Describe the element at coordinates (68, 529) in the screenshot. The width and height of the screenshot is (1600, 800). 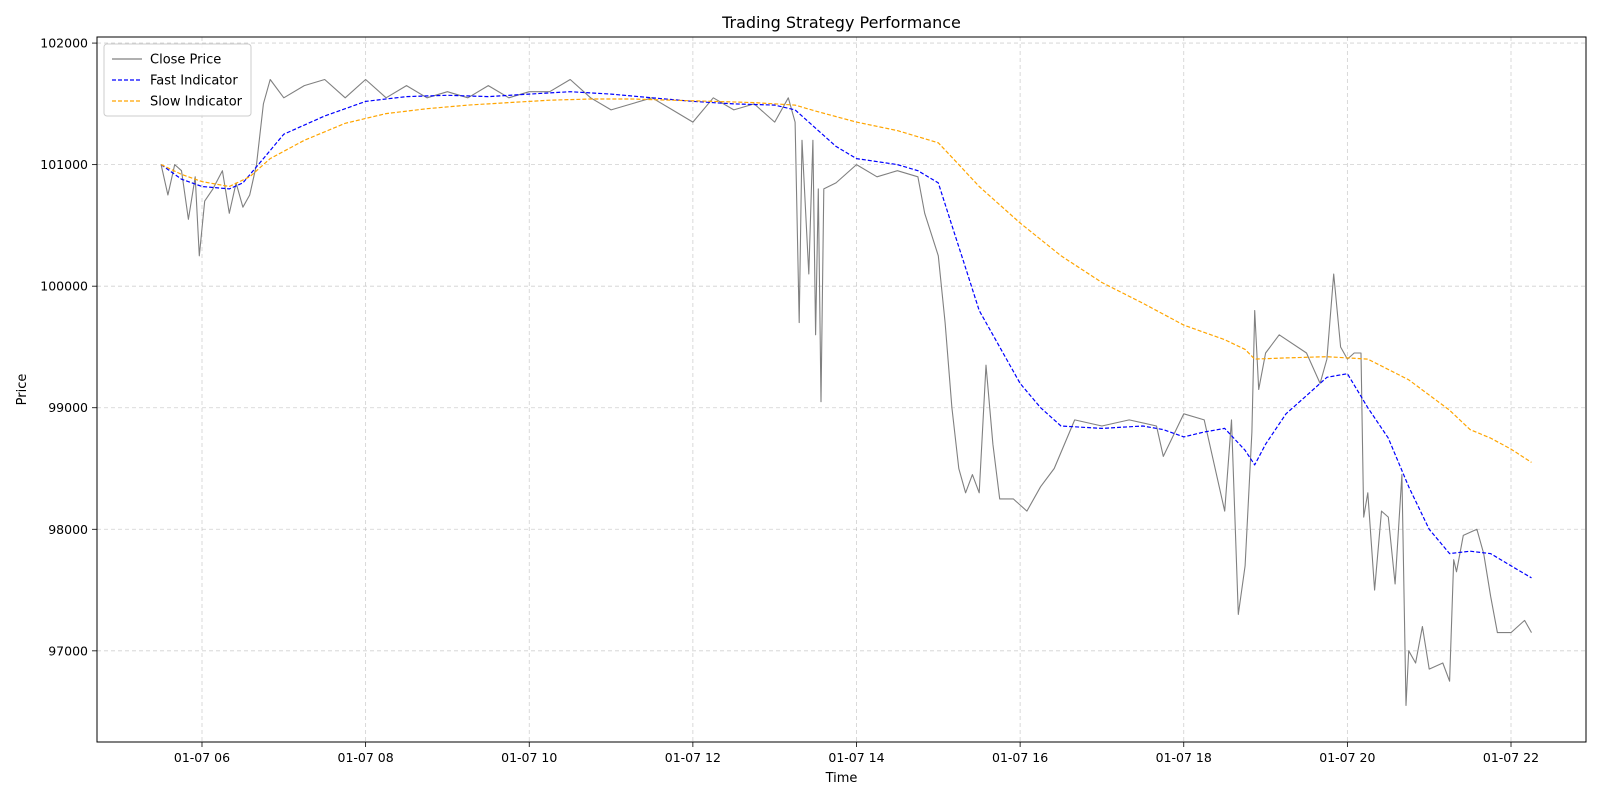
I see `y-tick-label: 98000` at that location.